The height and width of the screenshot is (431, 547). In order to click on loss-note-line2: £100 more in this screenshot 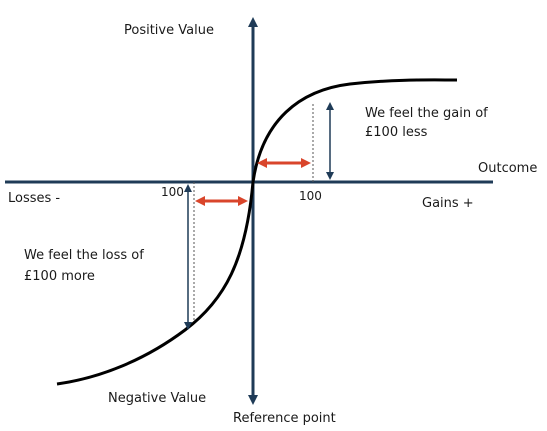, I will do `click(59, 276)`.